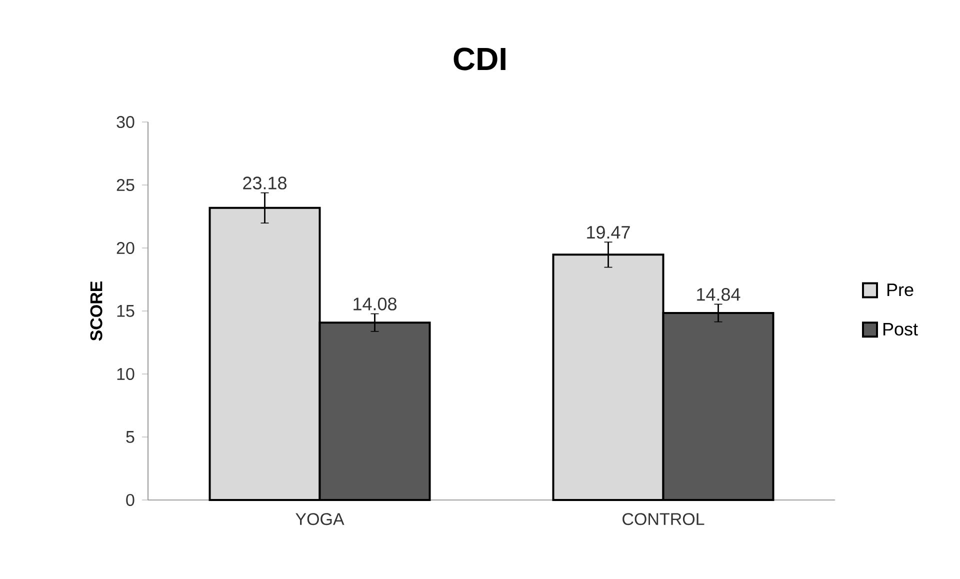 The width and height of the screenshot is (960, 579). What do you see at coordinates (125, 311) in the screenshot?
I see `y-tick-label: 15` at bounding box center [125, 311].